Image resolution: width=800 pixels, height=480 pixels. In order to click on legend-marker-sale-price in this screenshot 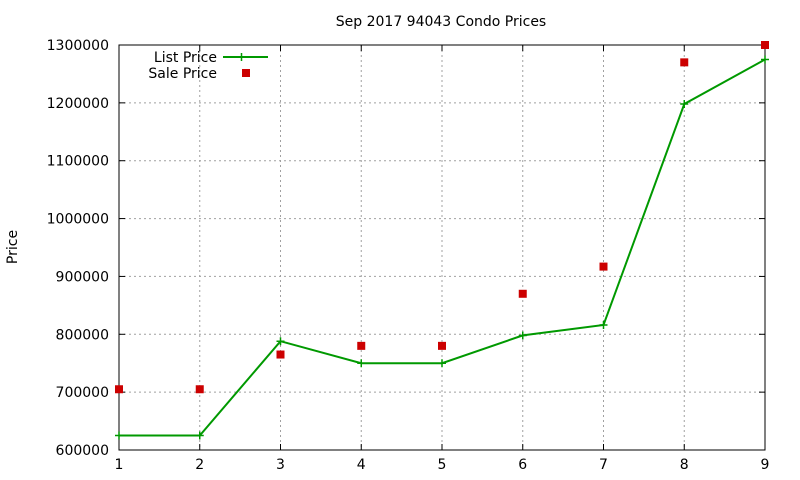, I will do `click(246, 73)`.